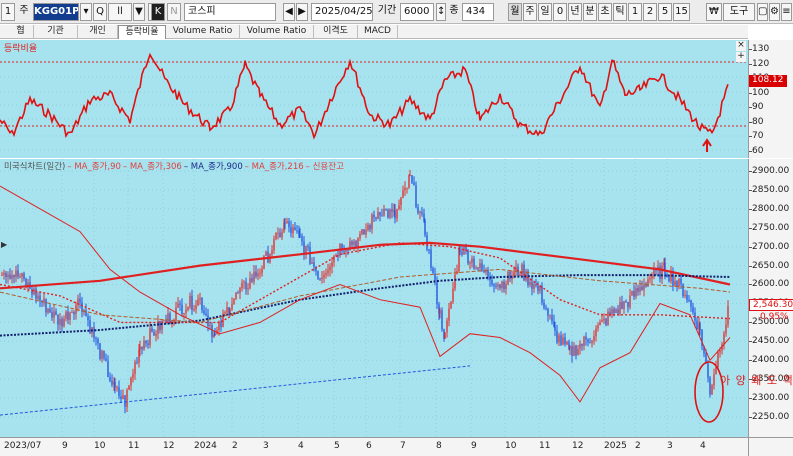  What do you see at coordinates (530, 12) in the screenshot?
I see `timeframe-button: 주` at bounding box center [530, 12].